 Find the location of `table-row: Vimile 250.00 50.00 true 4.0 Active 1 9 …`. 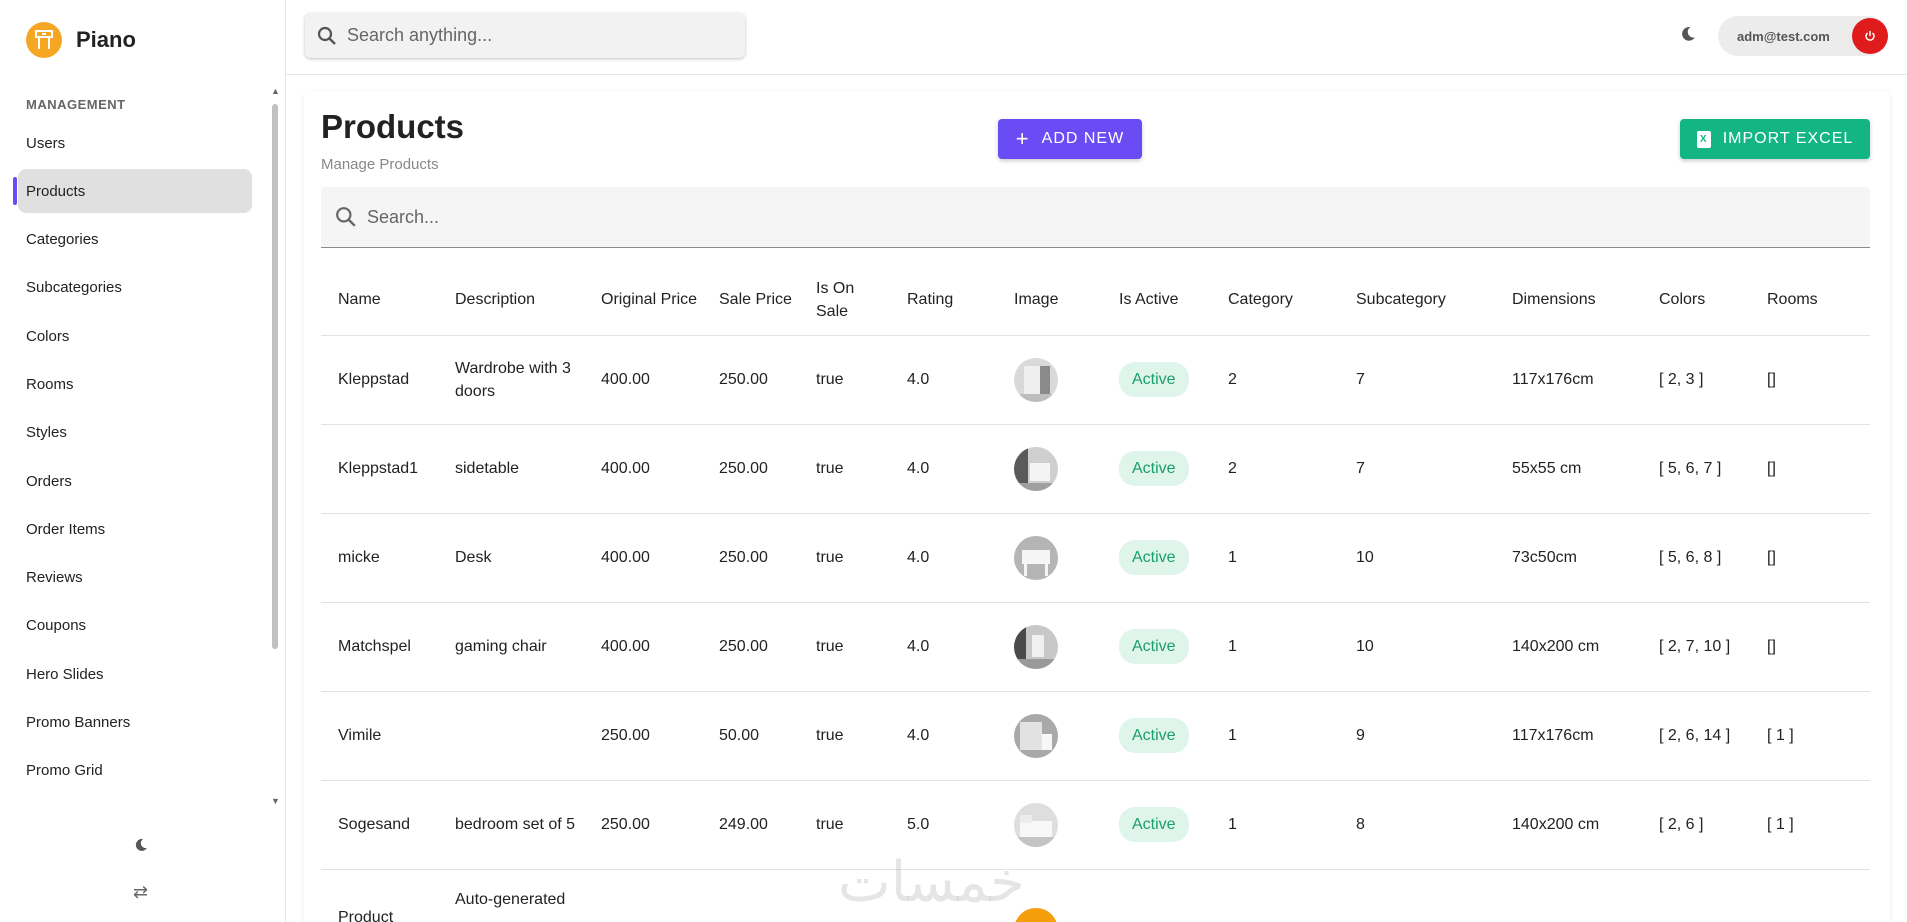

table-row: Vimile 250.00 50.00 true 4.0 Active 1 9 … is located at coordinates (1095, 736).